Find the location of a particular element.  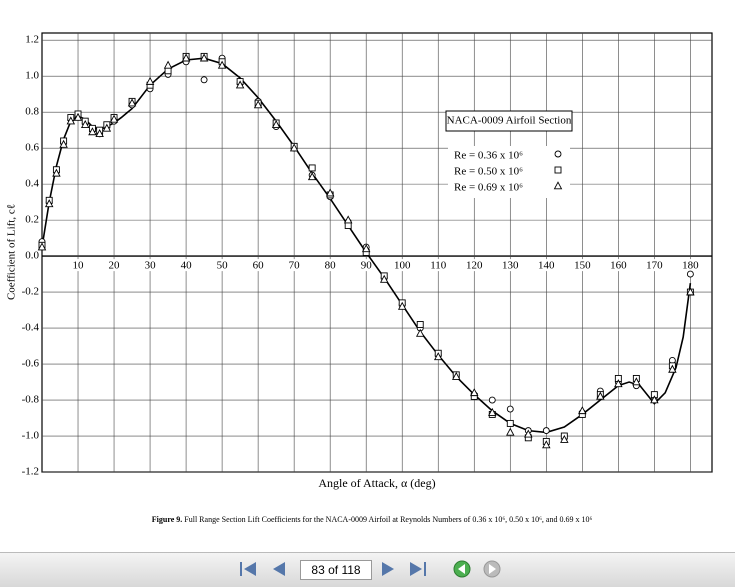

y-tick-label: -0.4 is located at coordinates (31, 328).